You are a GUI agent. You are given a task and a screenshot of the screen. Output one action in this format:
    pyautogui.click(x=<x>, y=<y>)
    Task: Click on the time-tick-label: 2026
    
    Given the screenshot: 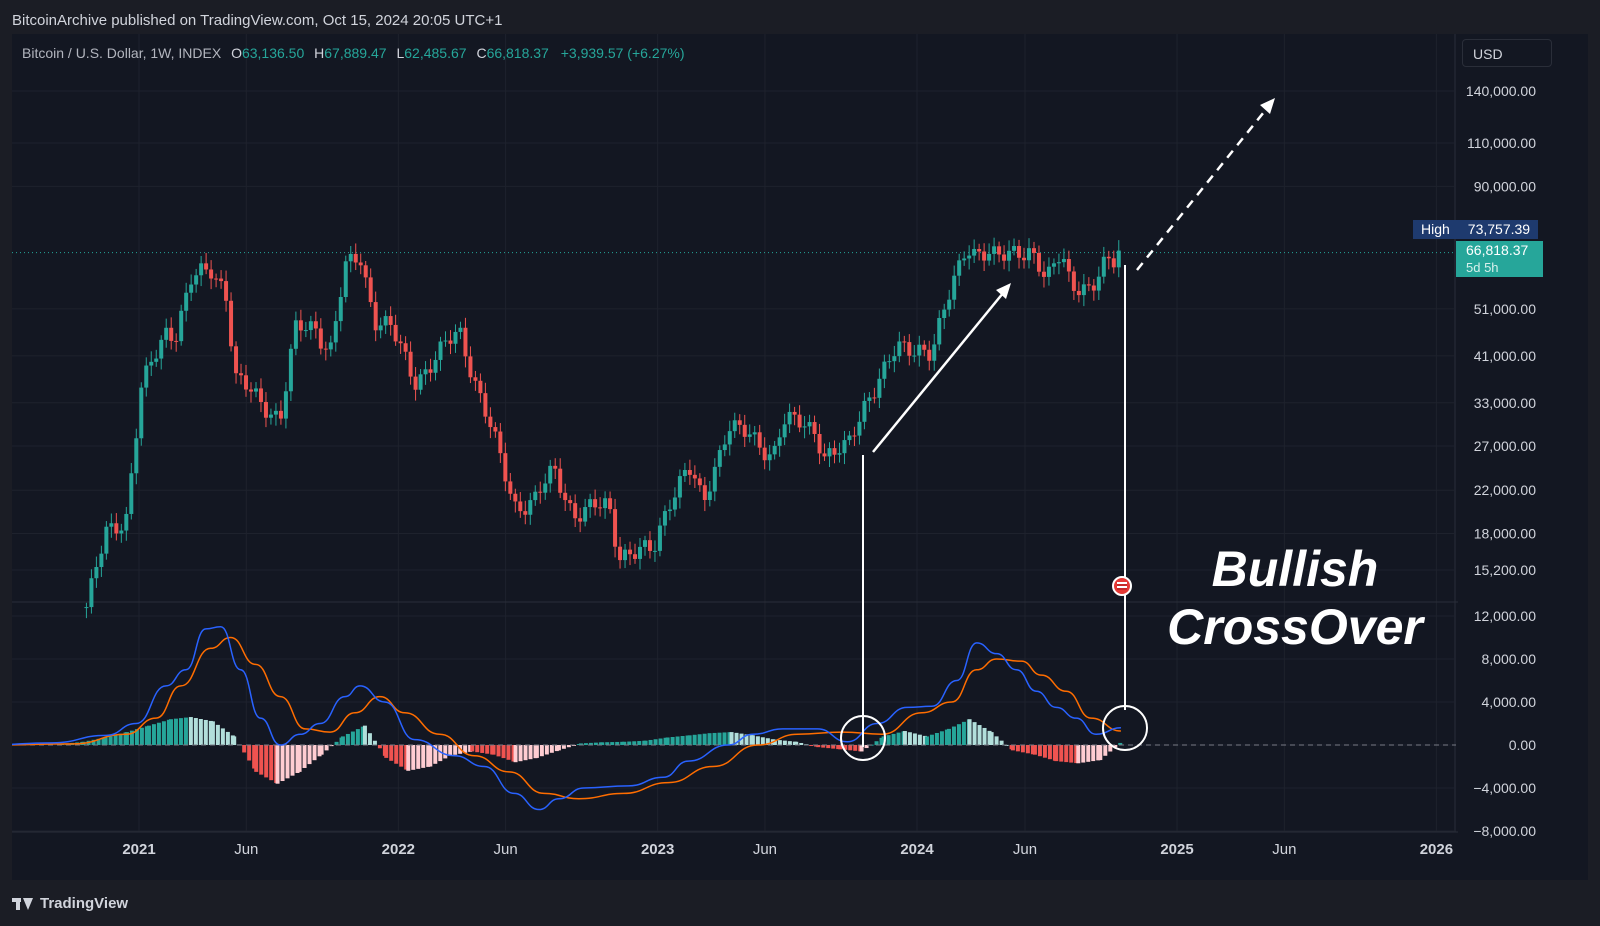 What is the action you would take?
    pyautogui.click(x=1436, y=849)
    